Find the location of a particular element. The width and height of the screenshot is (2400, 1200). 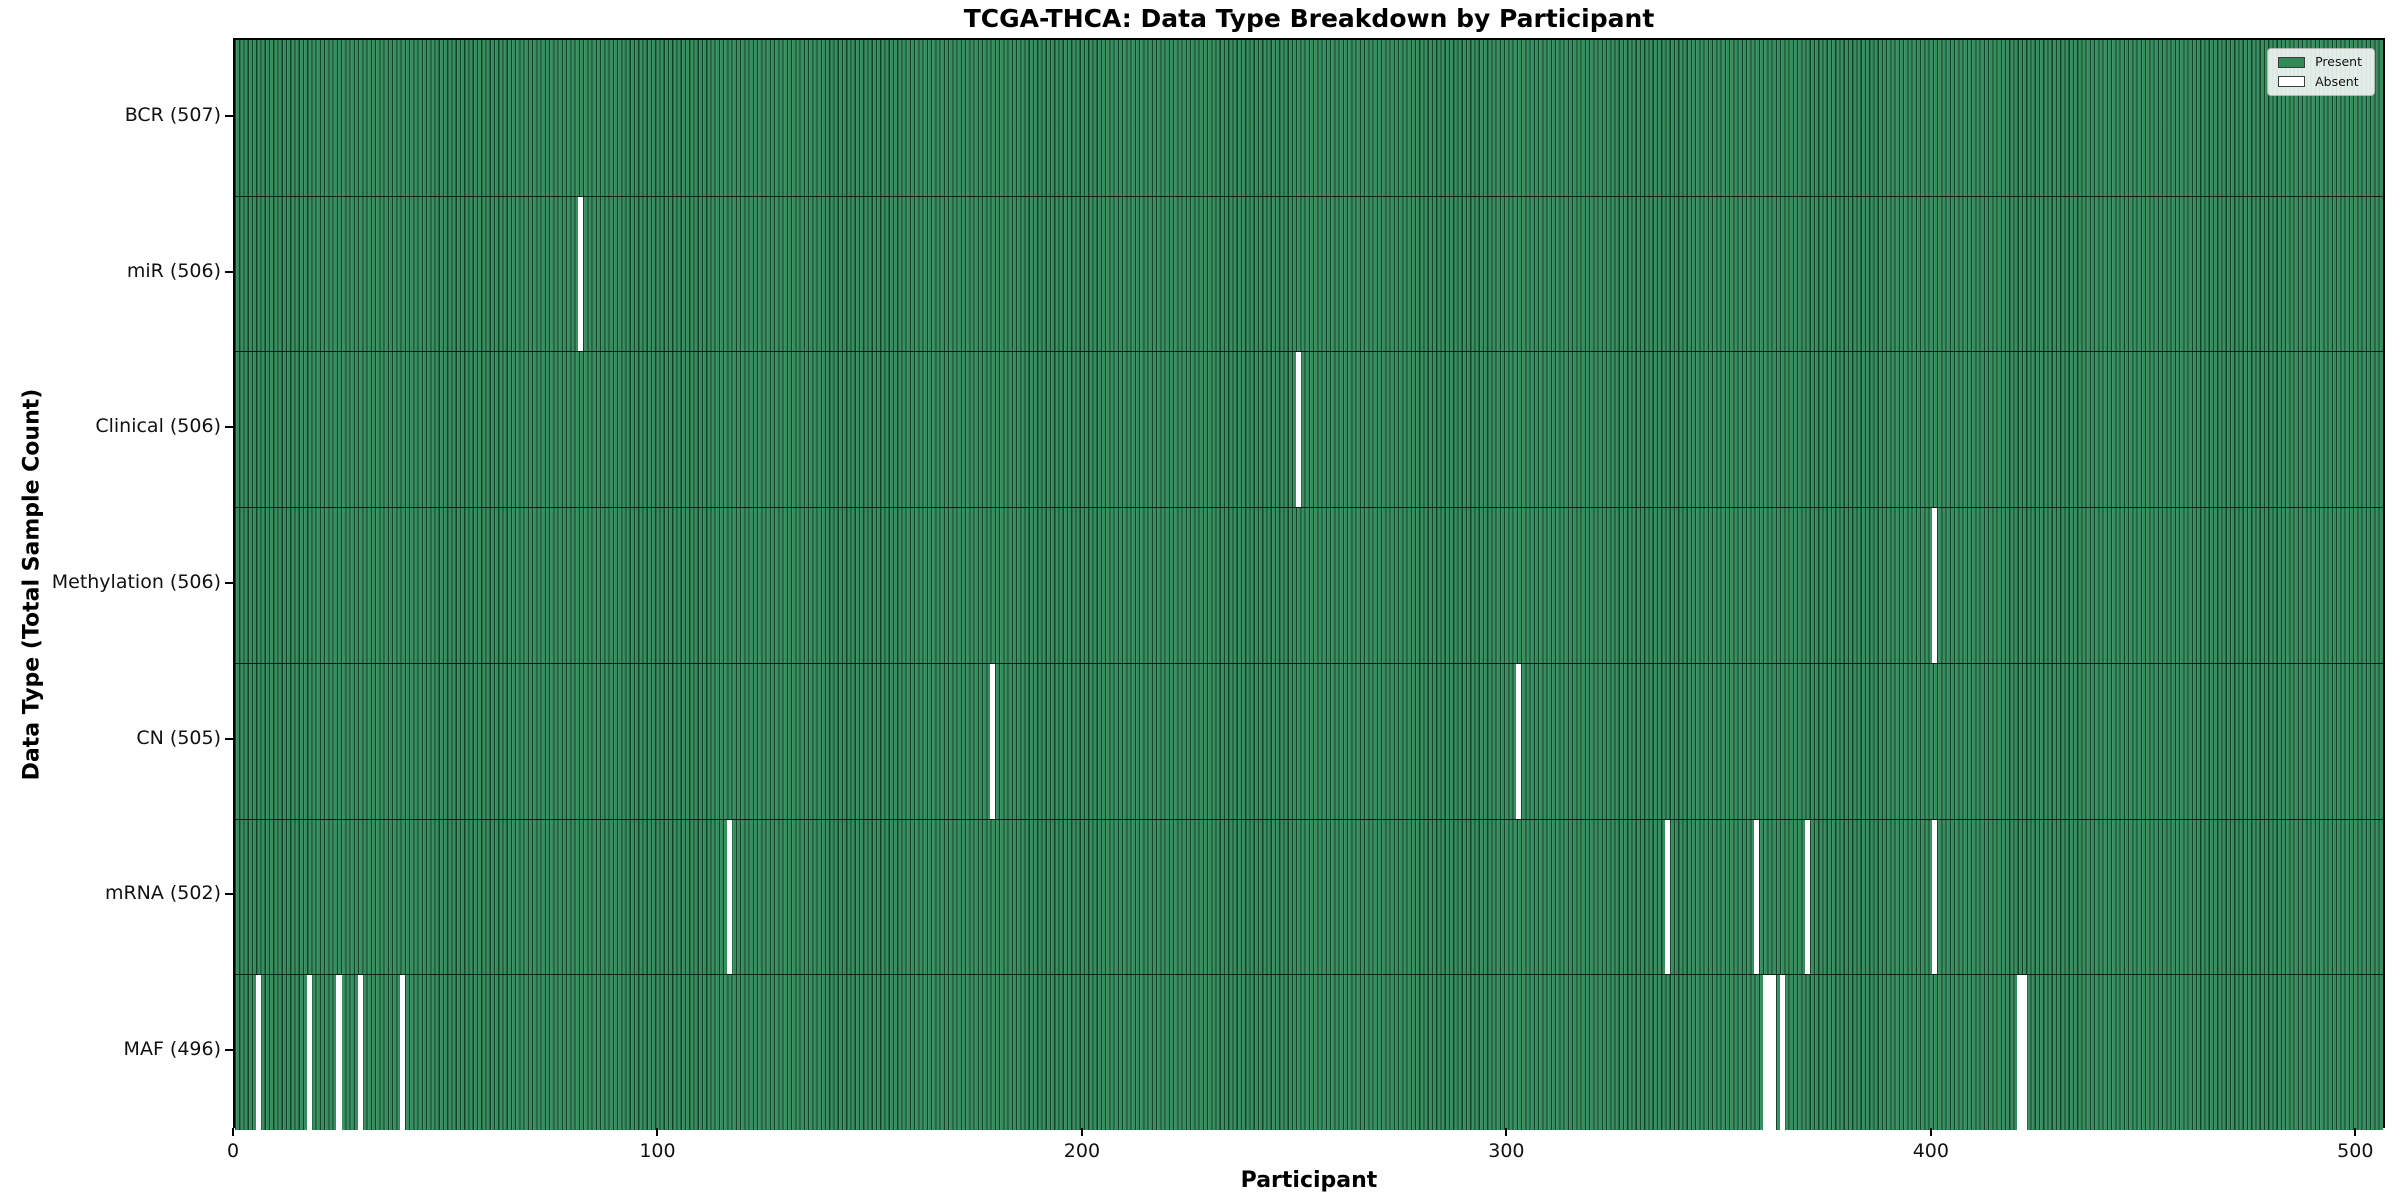

data-row-mir is located at coordinates (1309, 273).